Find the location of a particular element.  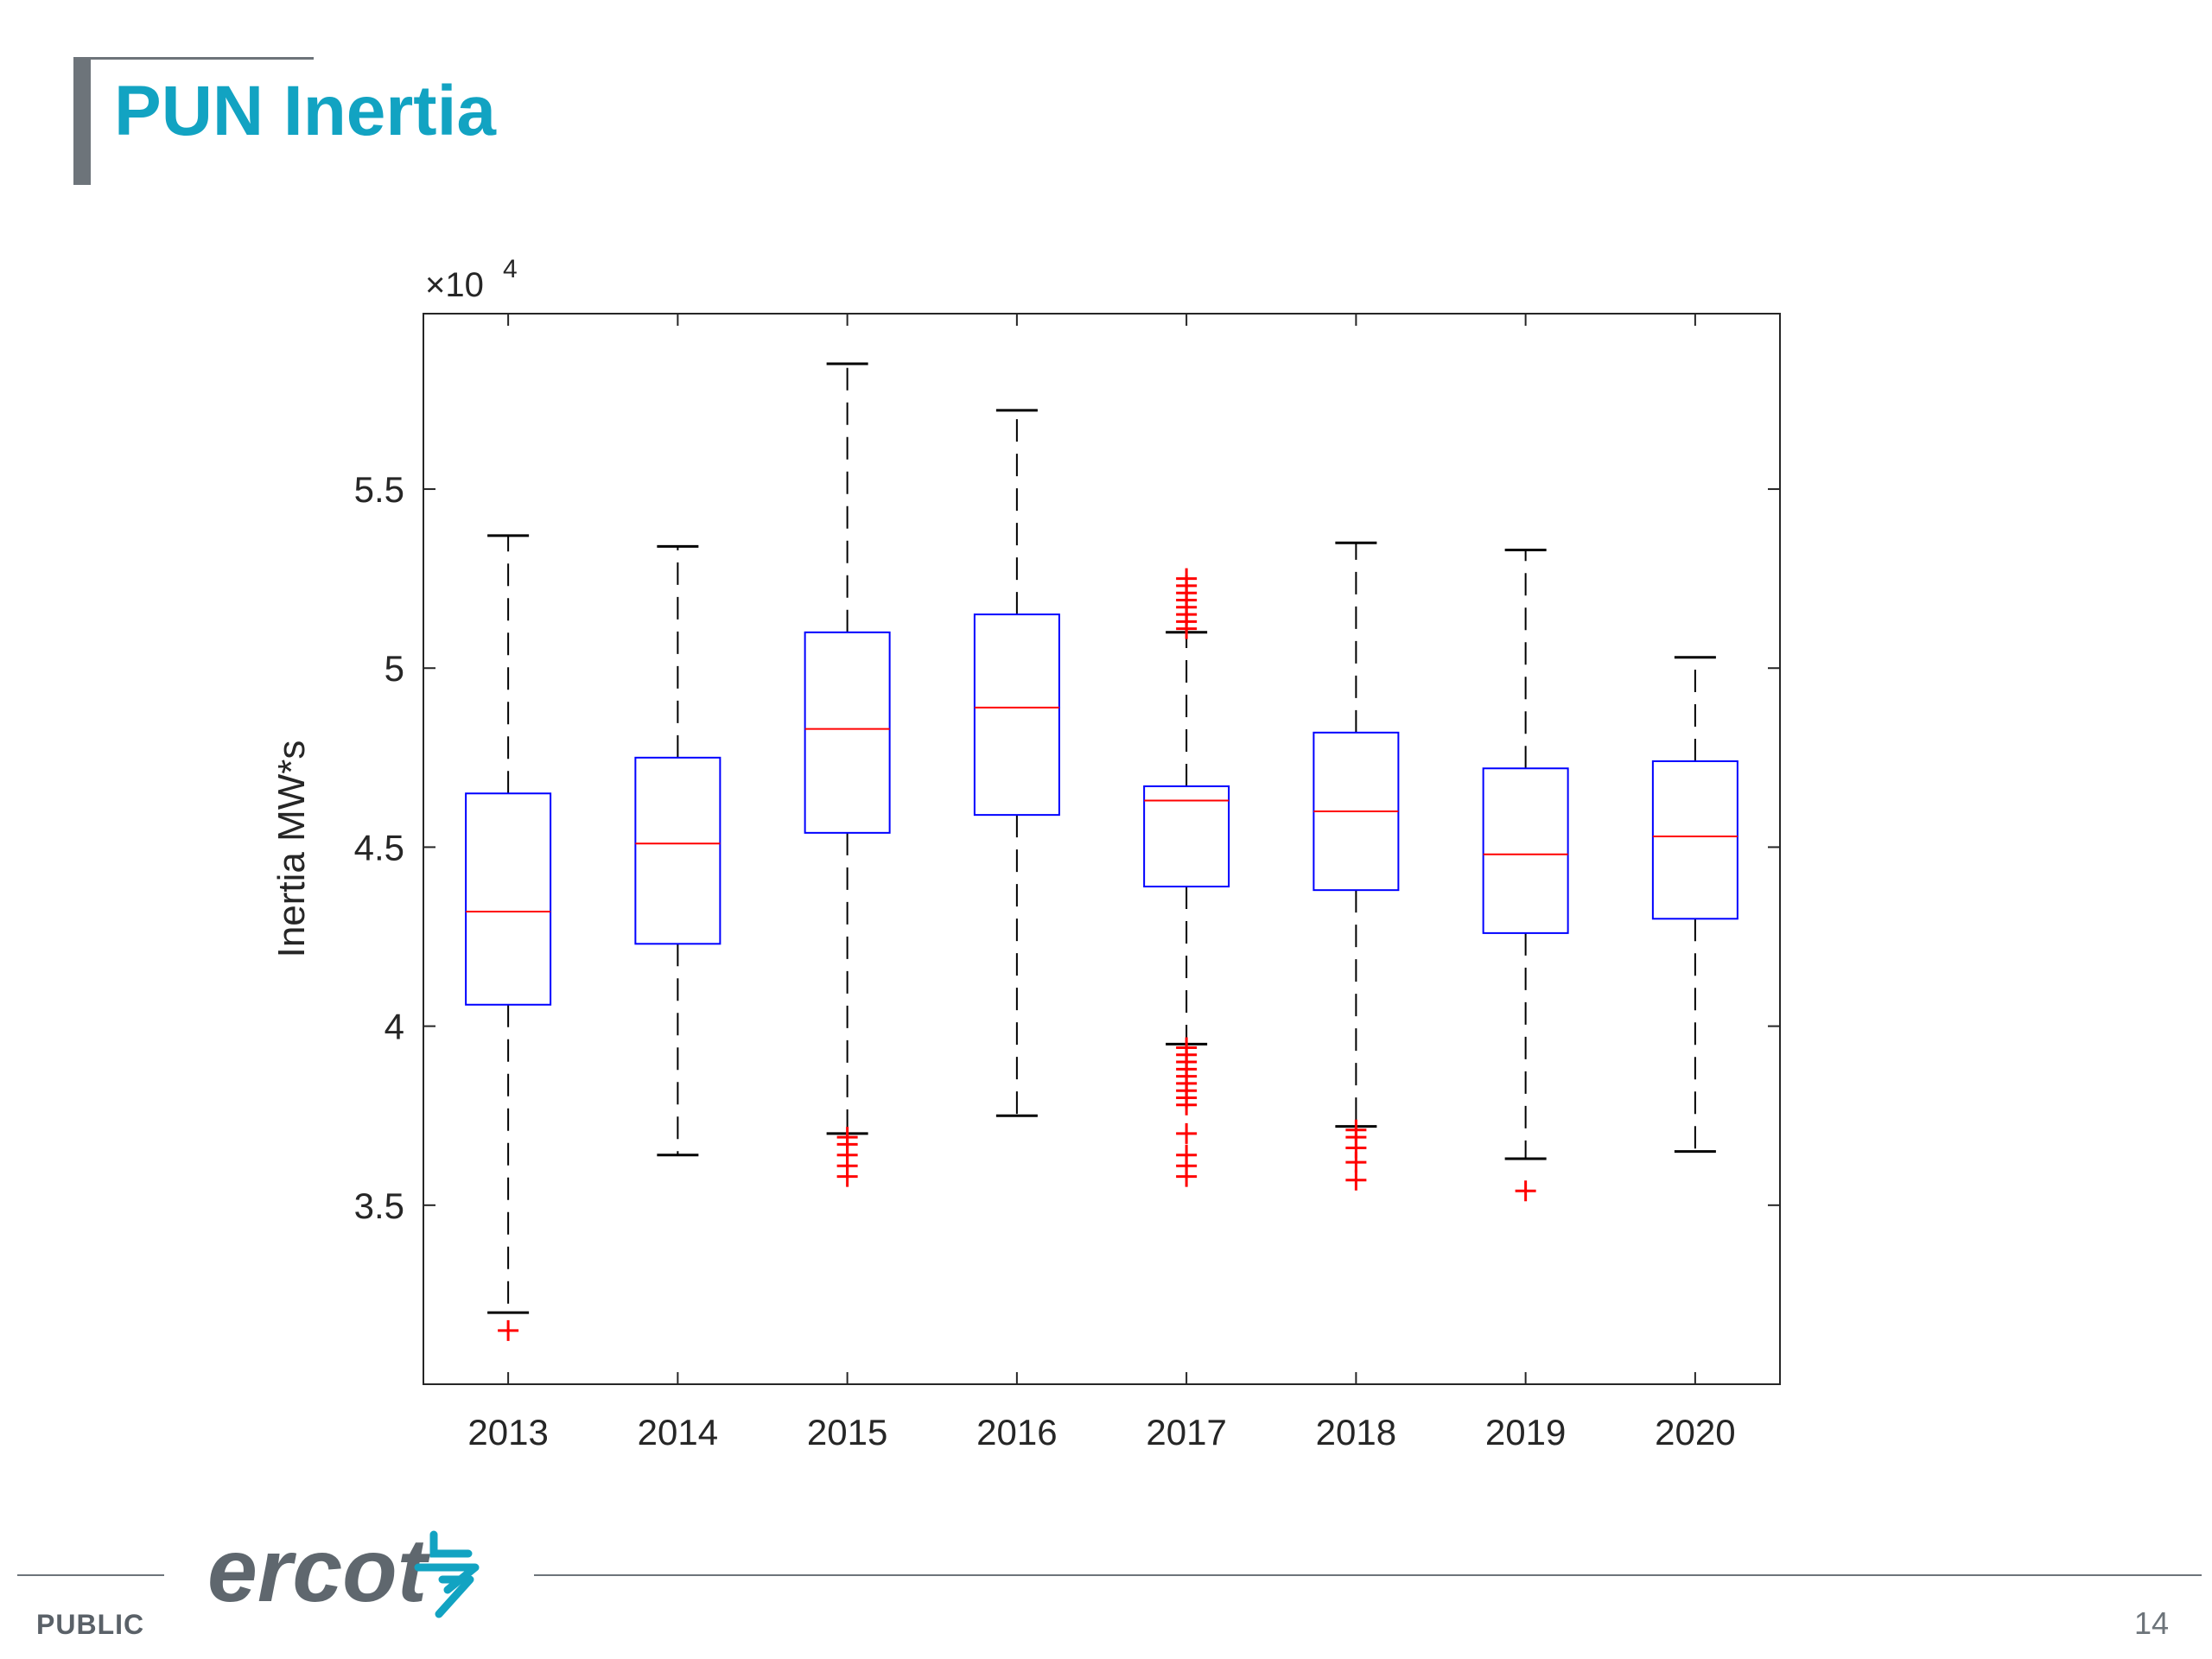

page-number: 14 is located at coordinates (2151, 1623).